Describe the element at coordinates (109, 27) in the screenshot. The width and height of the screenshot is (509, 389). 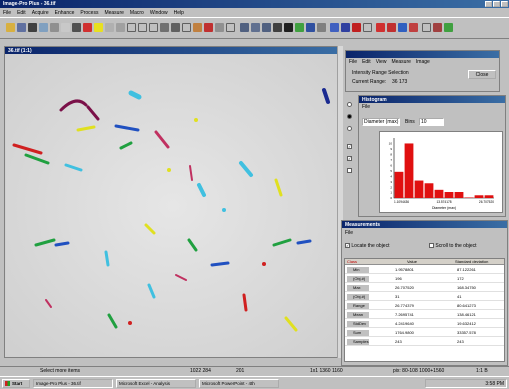
I see `select-icon` at that location.